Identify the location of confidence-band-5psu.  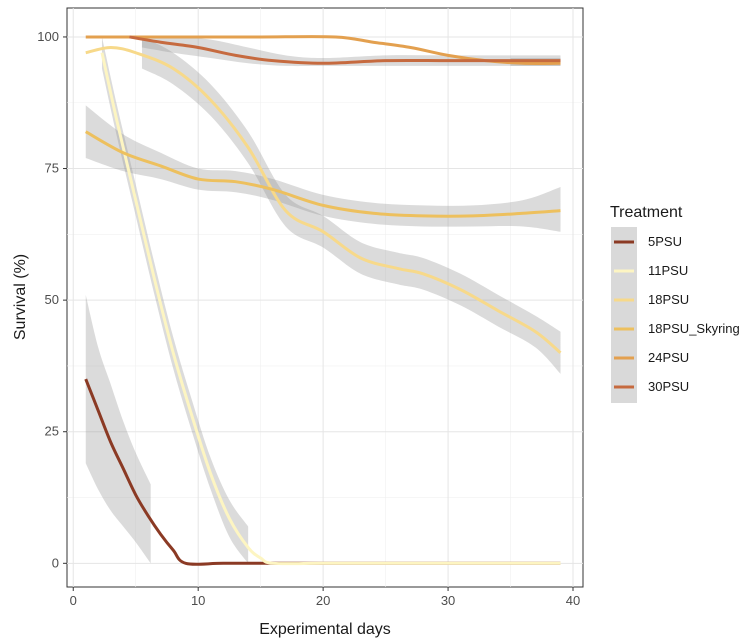
(118, 429).